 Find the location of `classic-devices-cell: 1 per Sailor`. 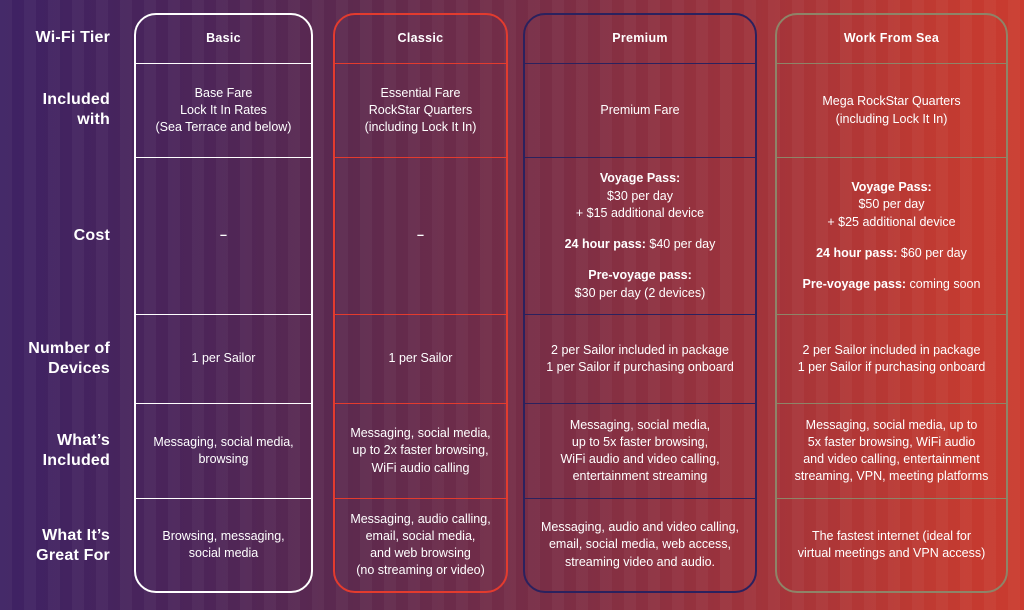

classic-devices-cell: 1 per Sailor is located at coordinates (420, 358).